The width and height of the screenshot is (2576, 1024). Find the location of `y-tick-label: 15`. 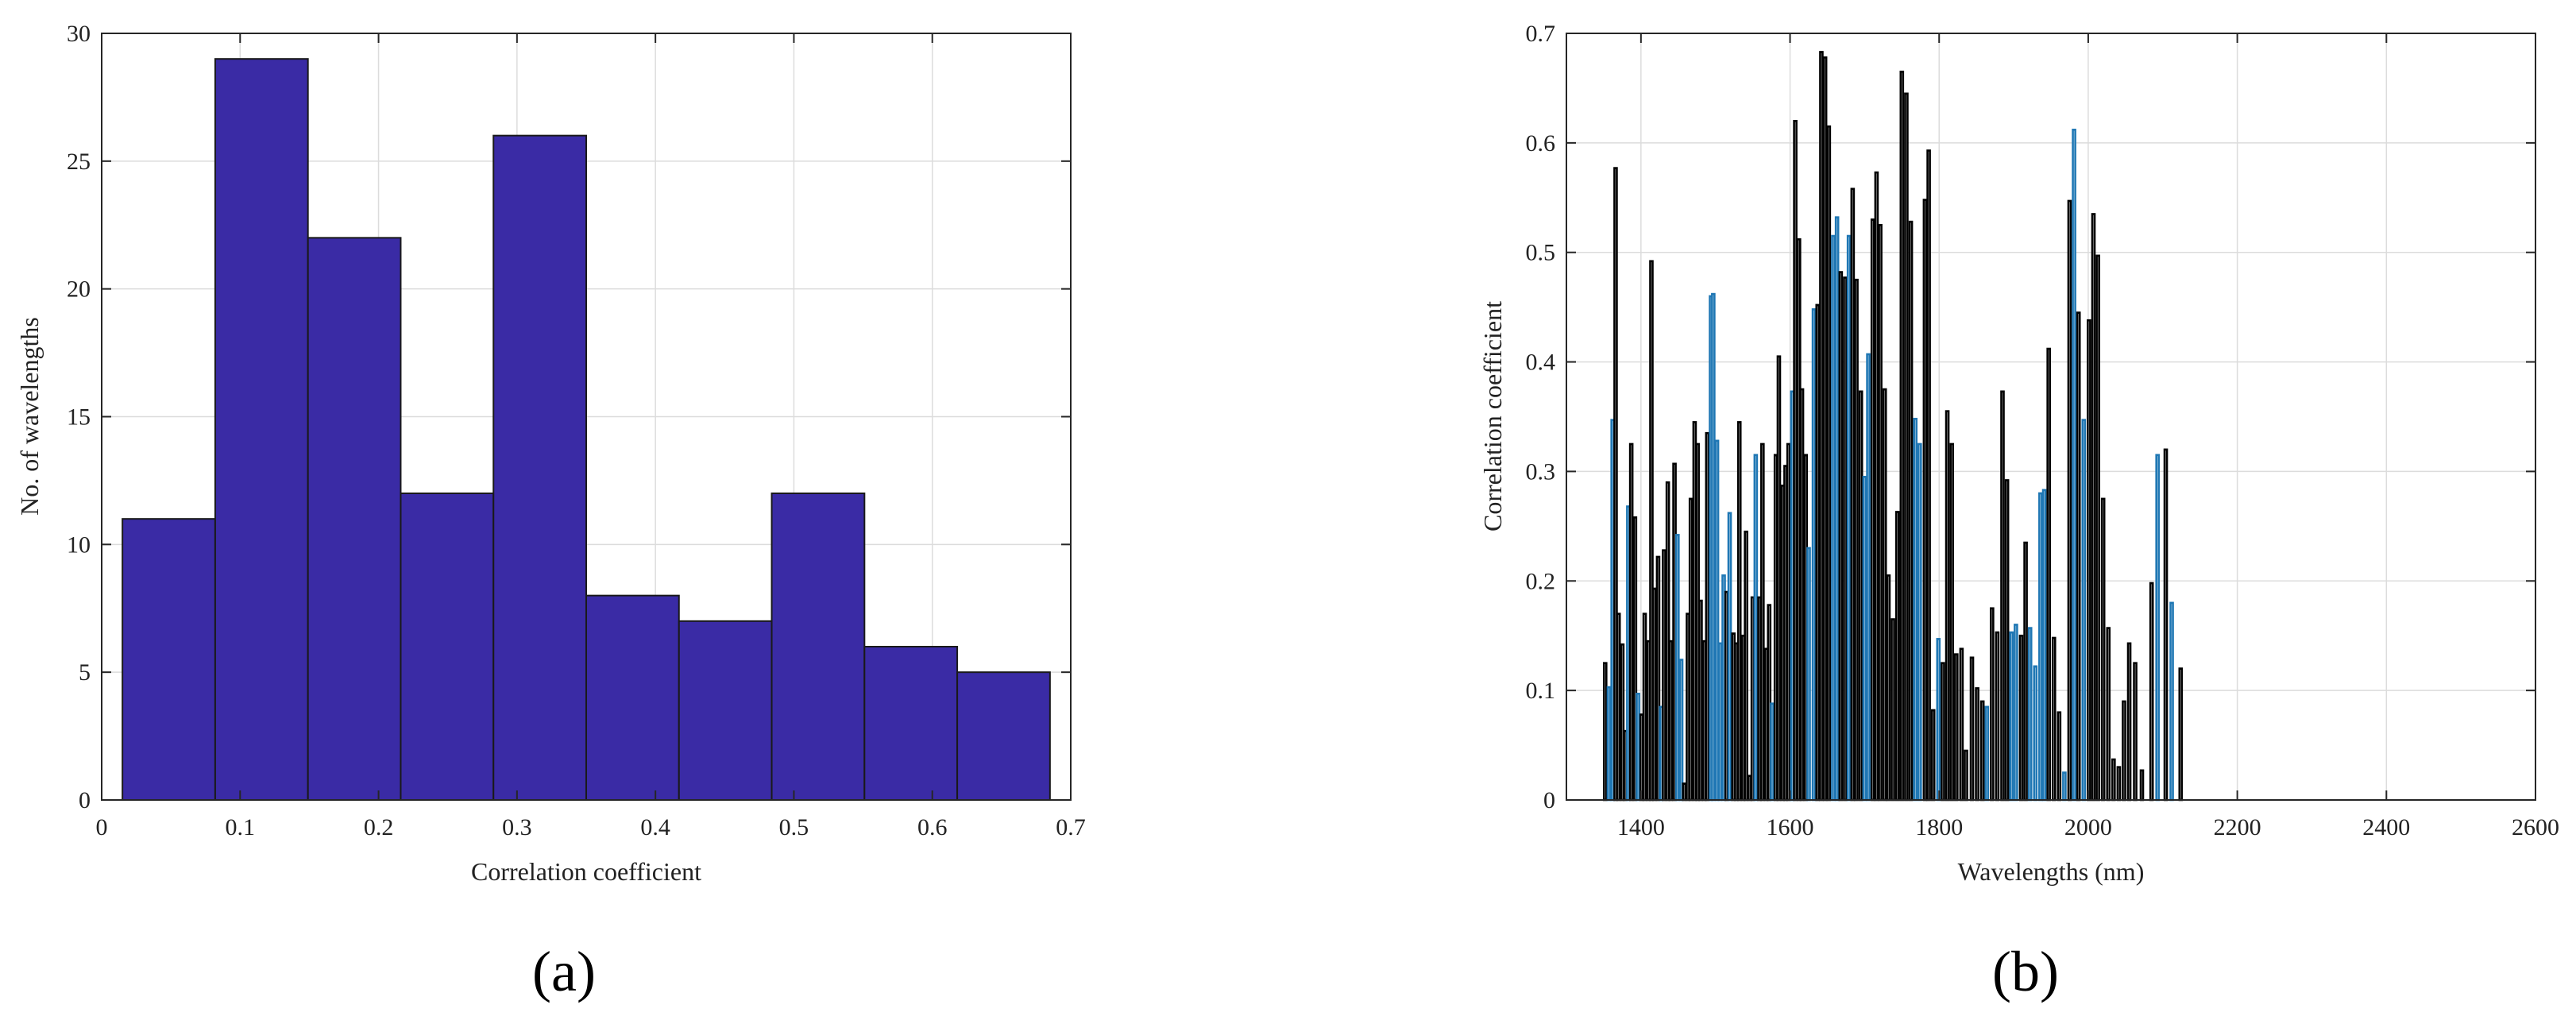

y-tick-label: 15 is located at coordinates (79, 417).